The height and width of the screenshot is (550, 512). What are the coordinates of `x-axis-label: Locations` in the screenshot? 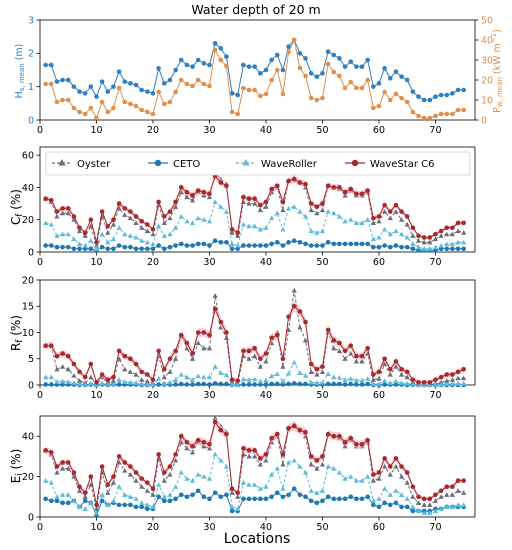 It's located at (257, 539).